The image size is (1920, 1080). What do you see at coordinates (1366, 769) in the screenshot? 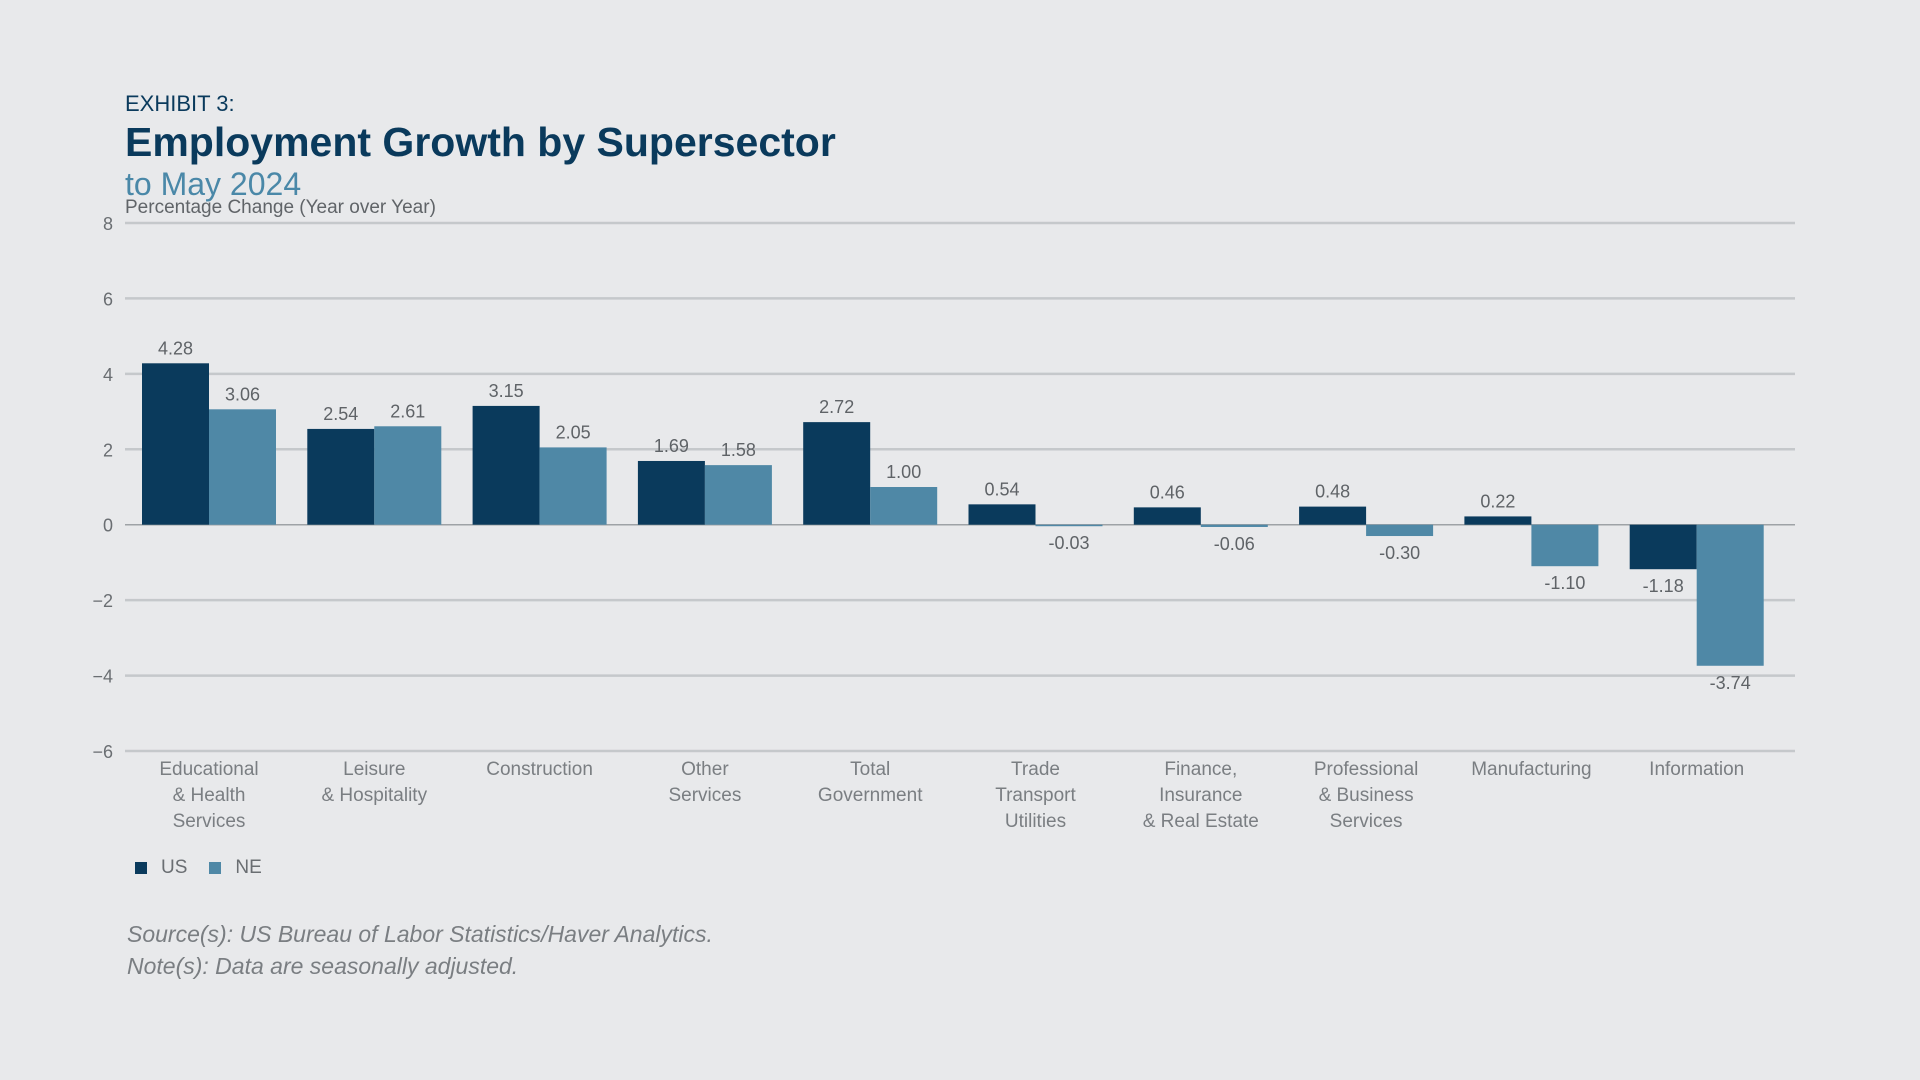
I see `x-category-label: Professional` at bounding box center [1366, 769].